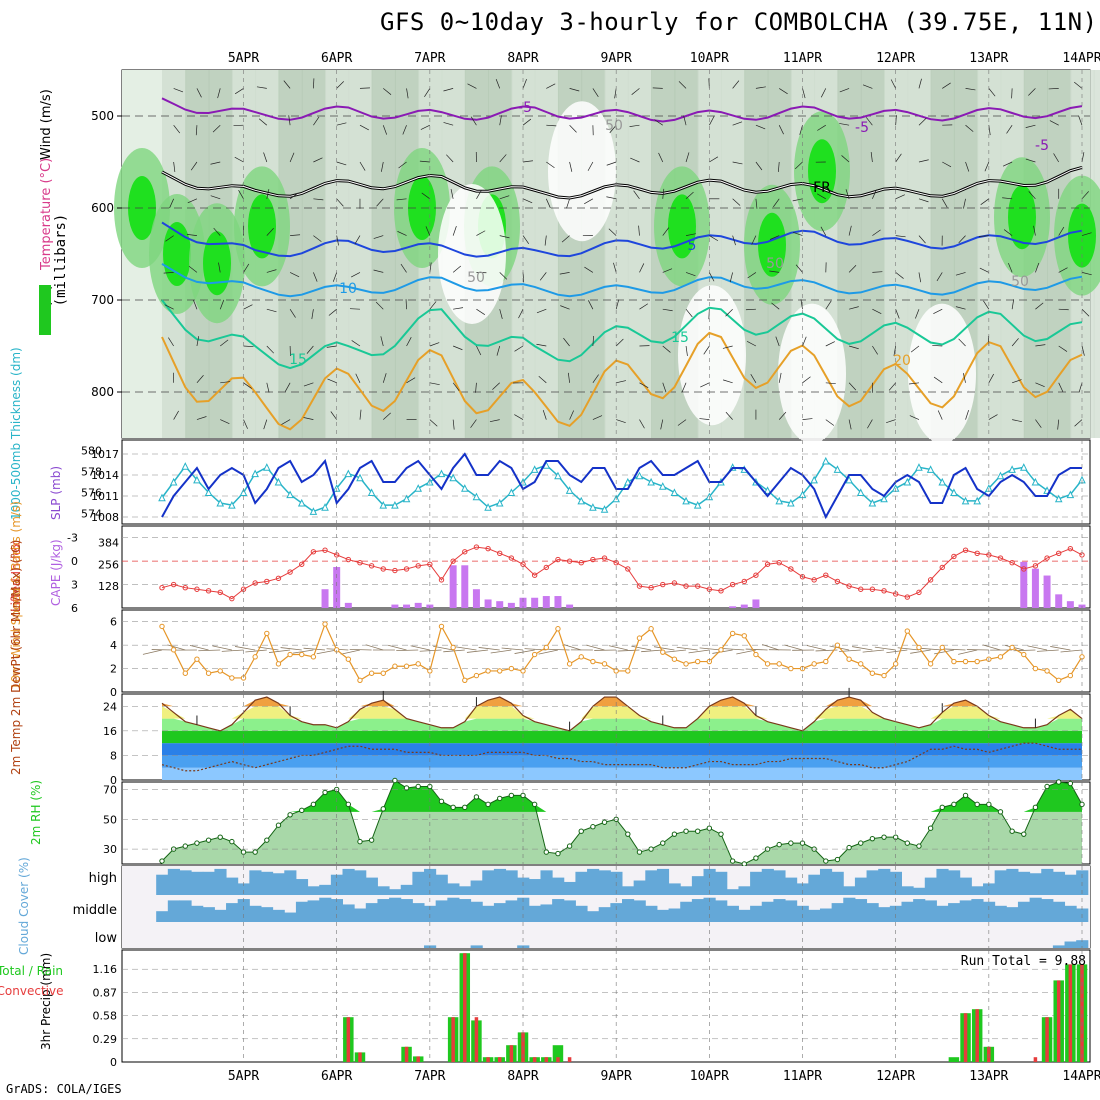 The image size is (1100, 1100). Describe the element at coordinates (640, 254) in the screenshot. I see `rh-band` at that location.